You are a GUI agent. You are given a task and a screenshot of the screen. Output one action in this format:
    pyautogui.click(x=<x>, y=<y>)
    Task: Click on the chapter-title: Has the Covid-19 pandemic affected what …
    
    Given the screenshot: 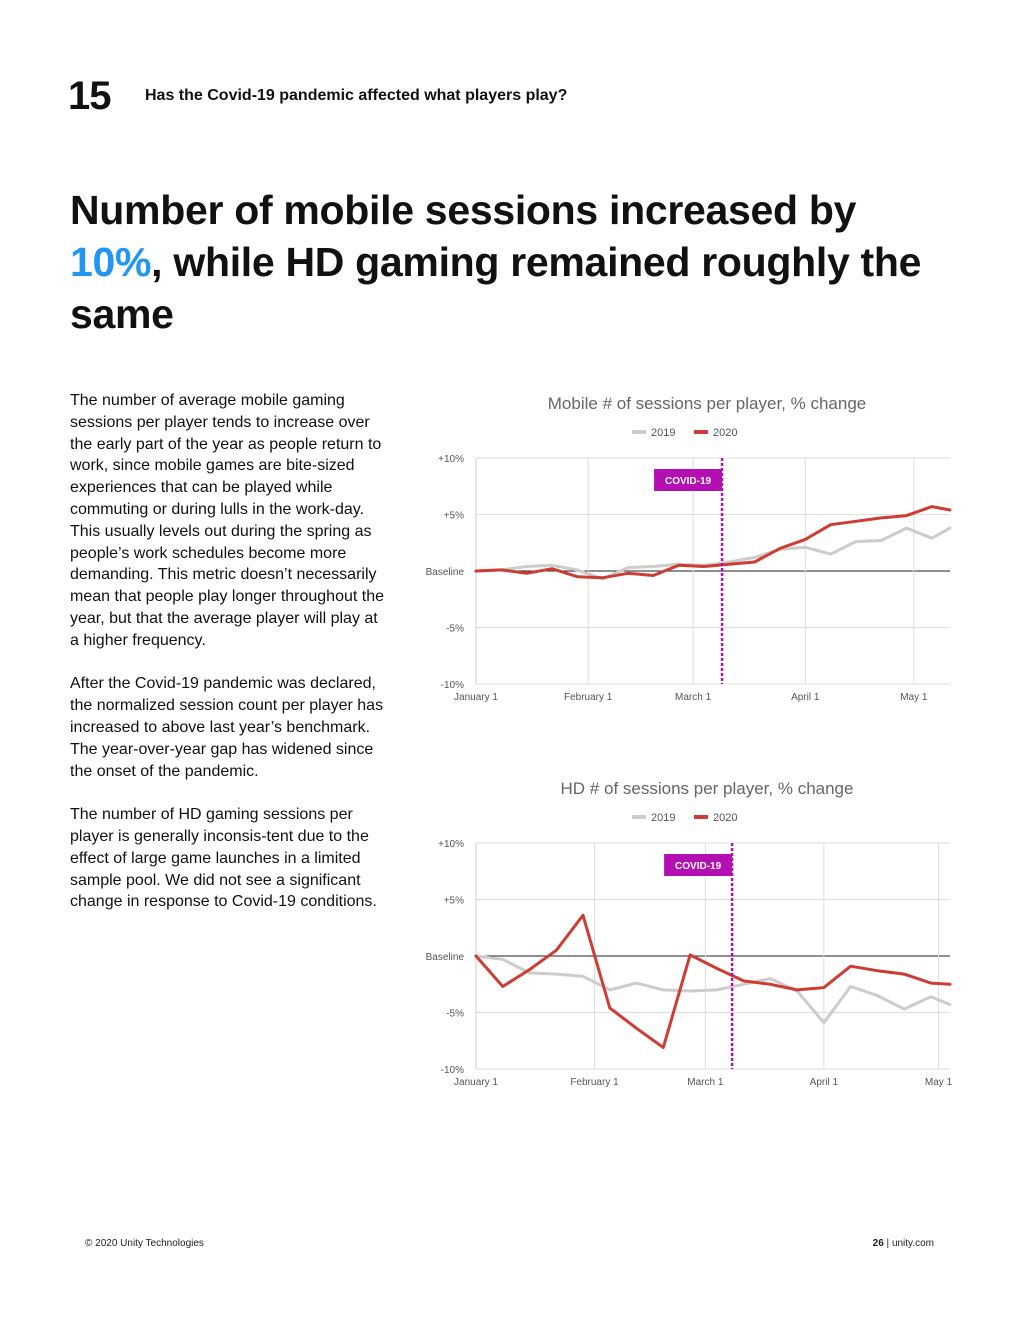 What is the action you would take?
    pyautogui.click(x=356, y=95)
    